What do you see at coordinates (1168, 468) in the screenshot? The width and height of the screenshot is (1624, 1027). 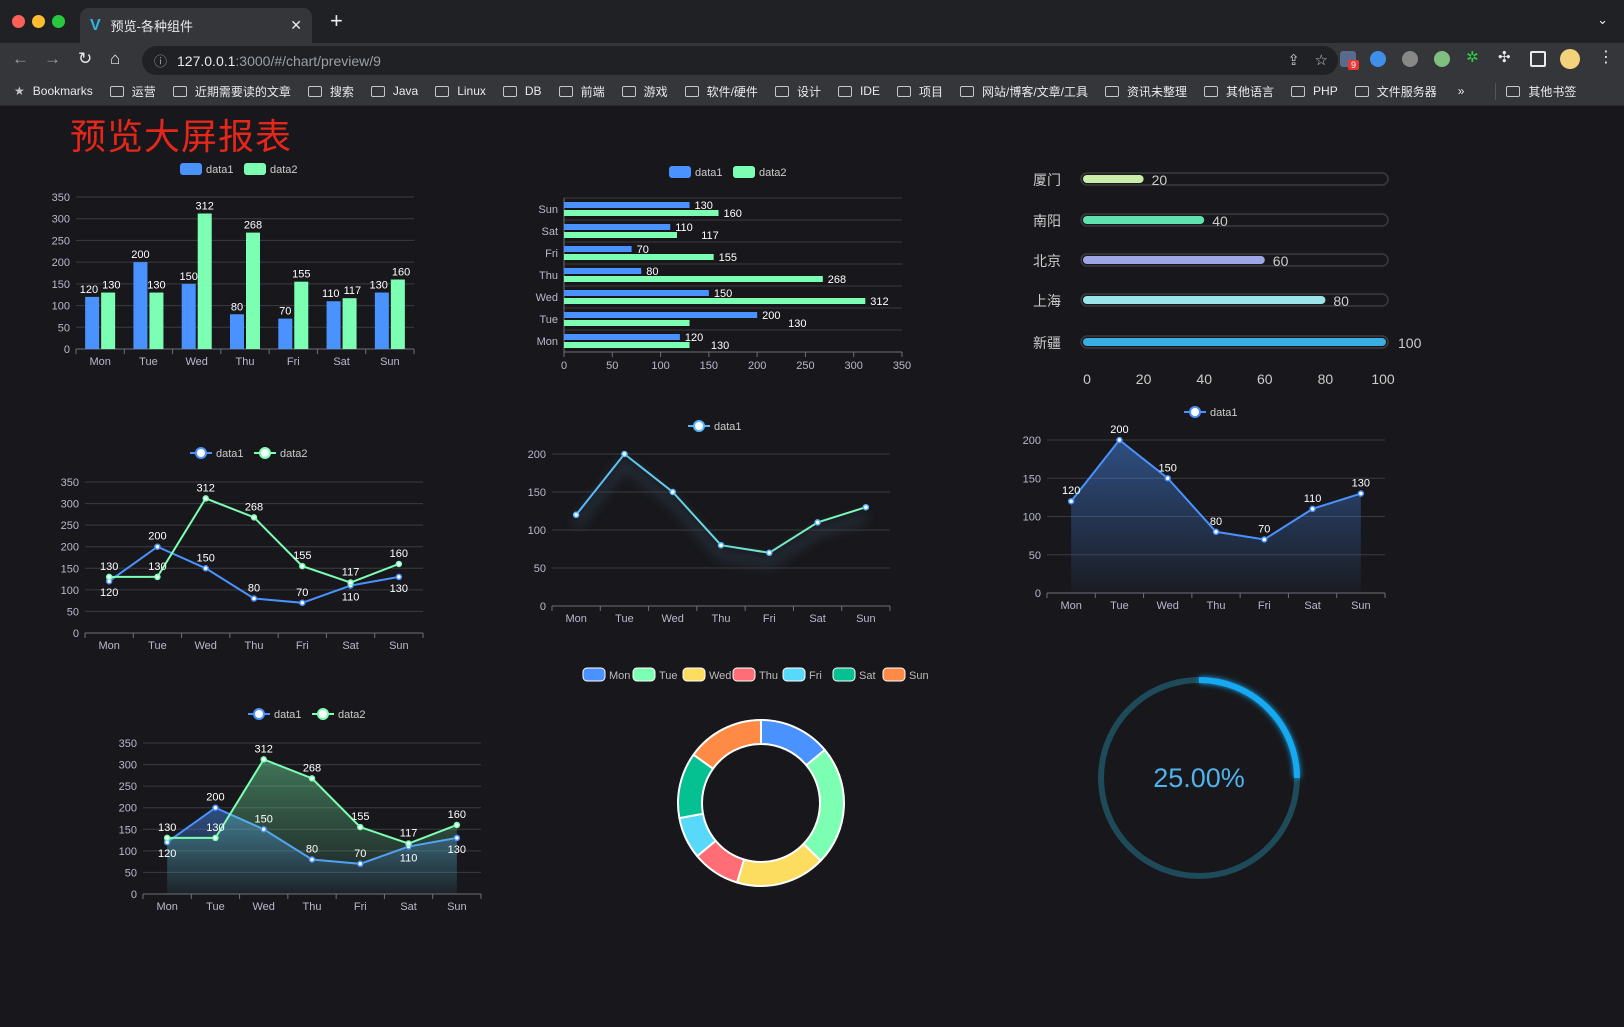 I see `data-label: 150` at bounding box center [1168, 468].